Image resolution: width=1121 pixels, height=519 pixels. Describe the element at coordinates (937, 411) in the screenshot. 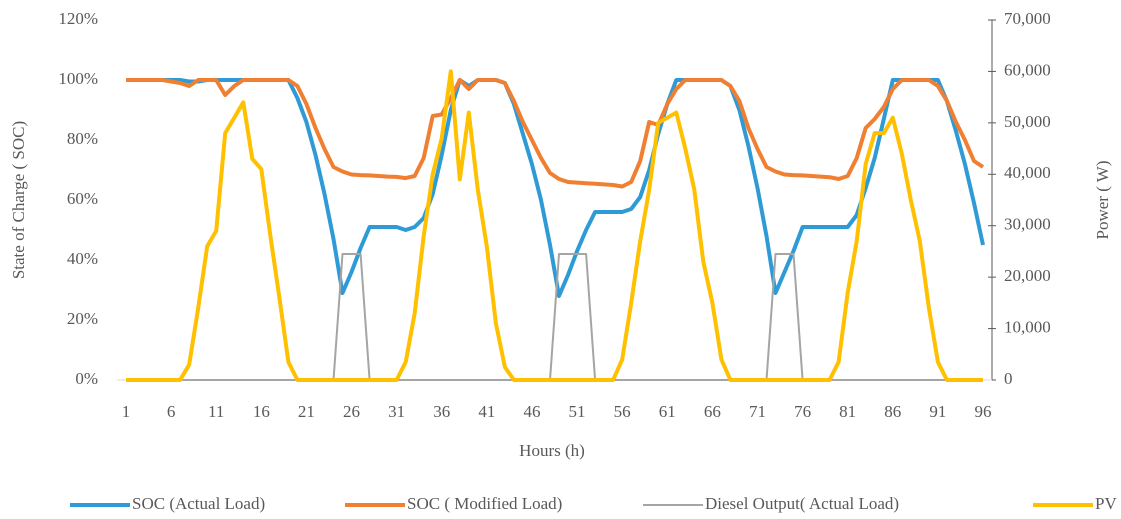

I see `x-tick-label: 91` at that location.